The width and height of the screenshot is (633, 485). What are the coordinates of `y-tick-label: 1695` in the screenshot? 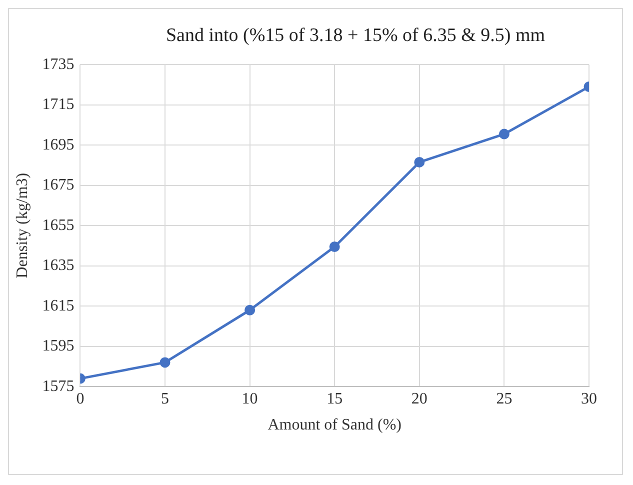 It's located at (58, 145).